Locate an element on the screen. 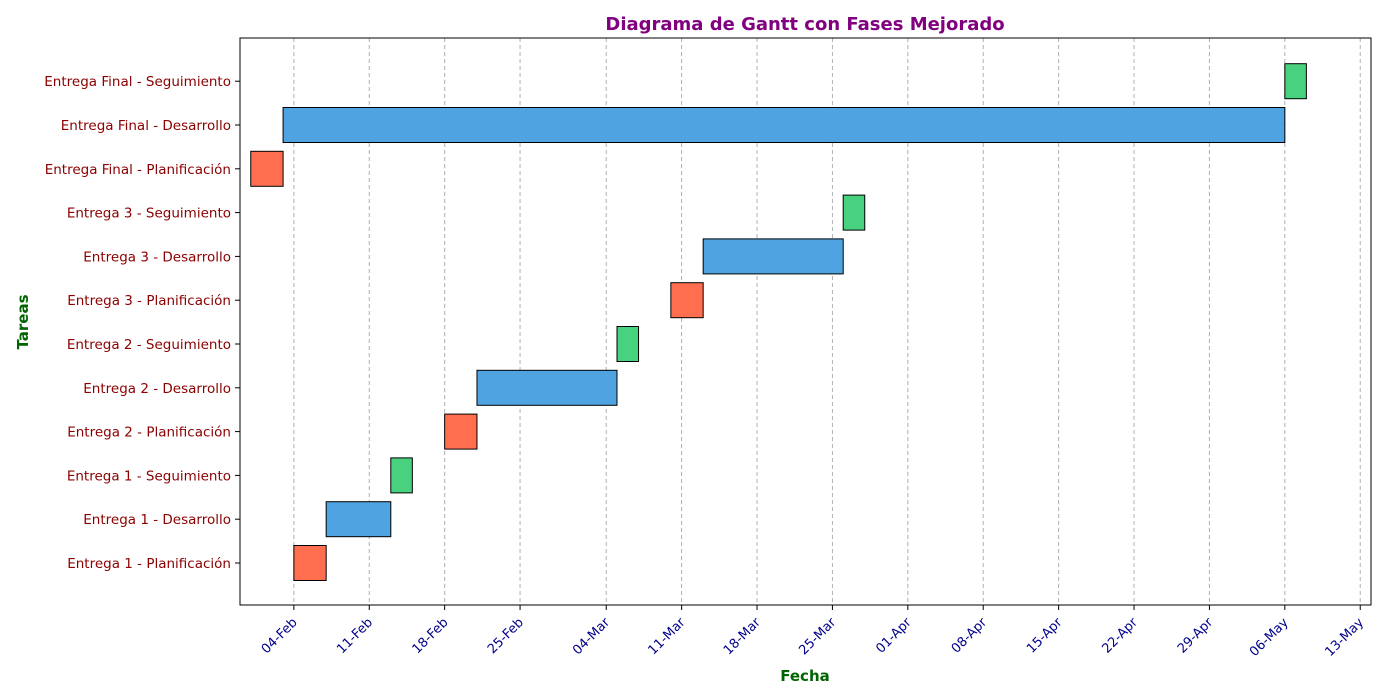 This screenshot has width=1400, height=700. y-tick-label: Entrega 3 - Seguimiento is located at coordinates (149, 214).